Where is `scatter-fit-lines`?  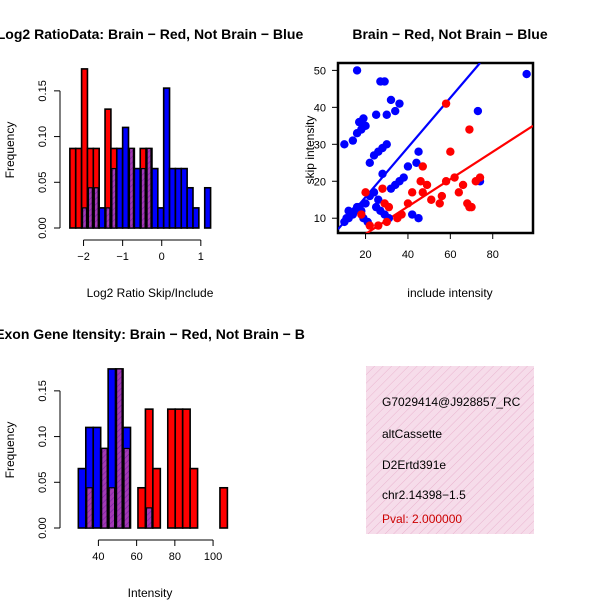
scatter-fit-lines is located at coordinates (435, 148).